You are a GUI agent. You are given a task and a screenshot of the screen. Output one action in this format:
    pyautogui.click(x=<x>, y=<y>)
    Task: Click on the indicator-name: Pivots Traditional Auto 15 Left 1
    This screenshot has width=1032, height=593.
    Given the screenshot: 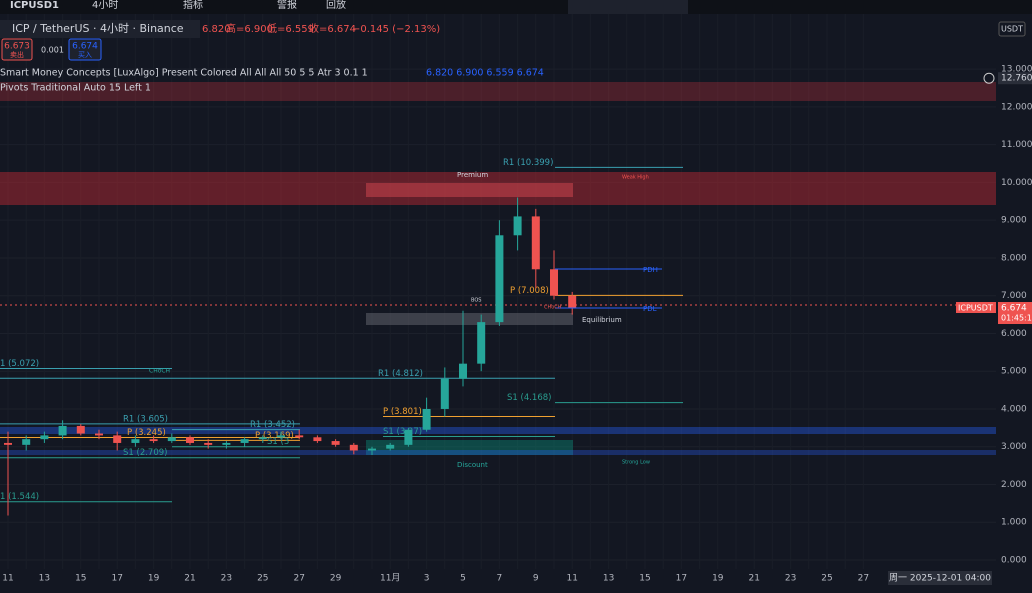 What is the action you would take?
    pyautogui.click(x=75, y=88)
    